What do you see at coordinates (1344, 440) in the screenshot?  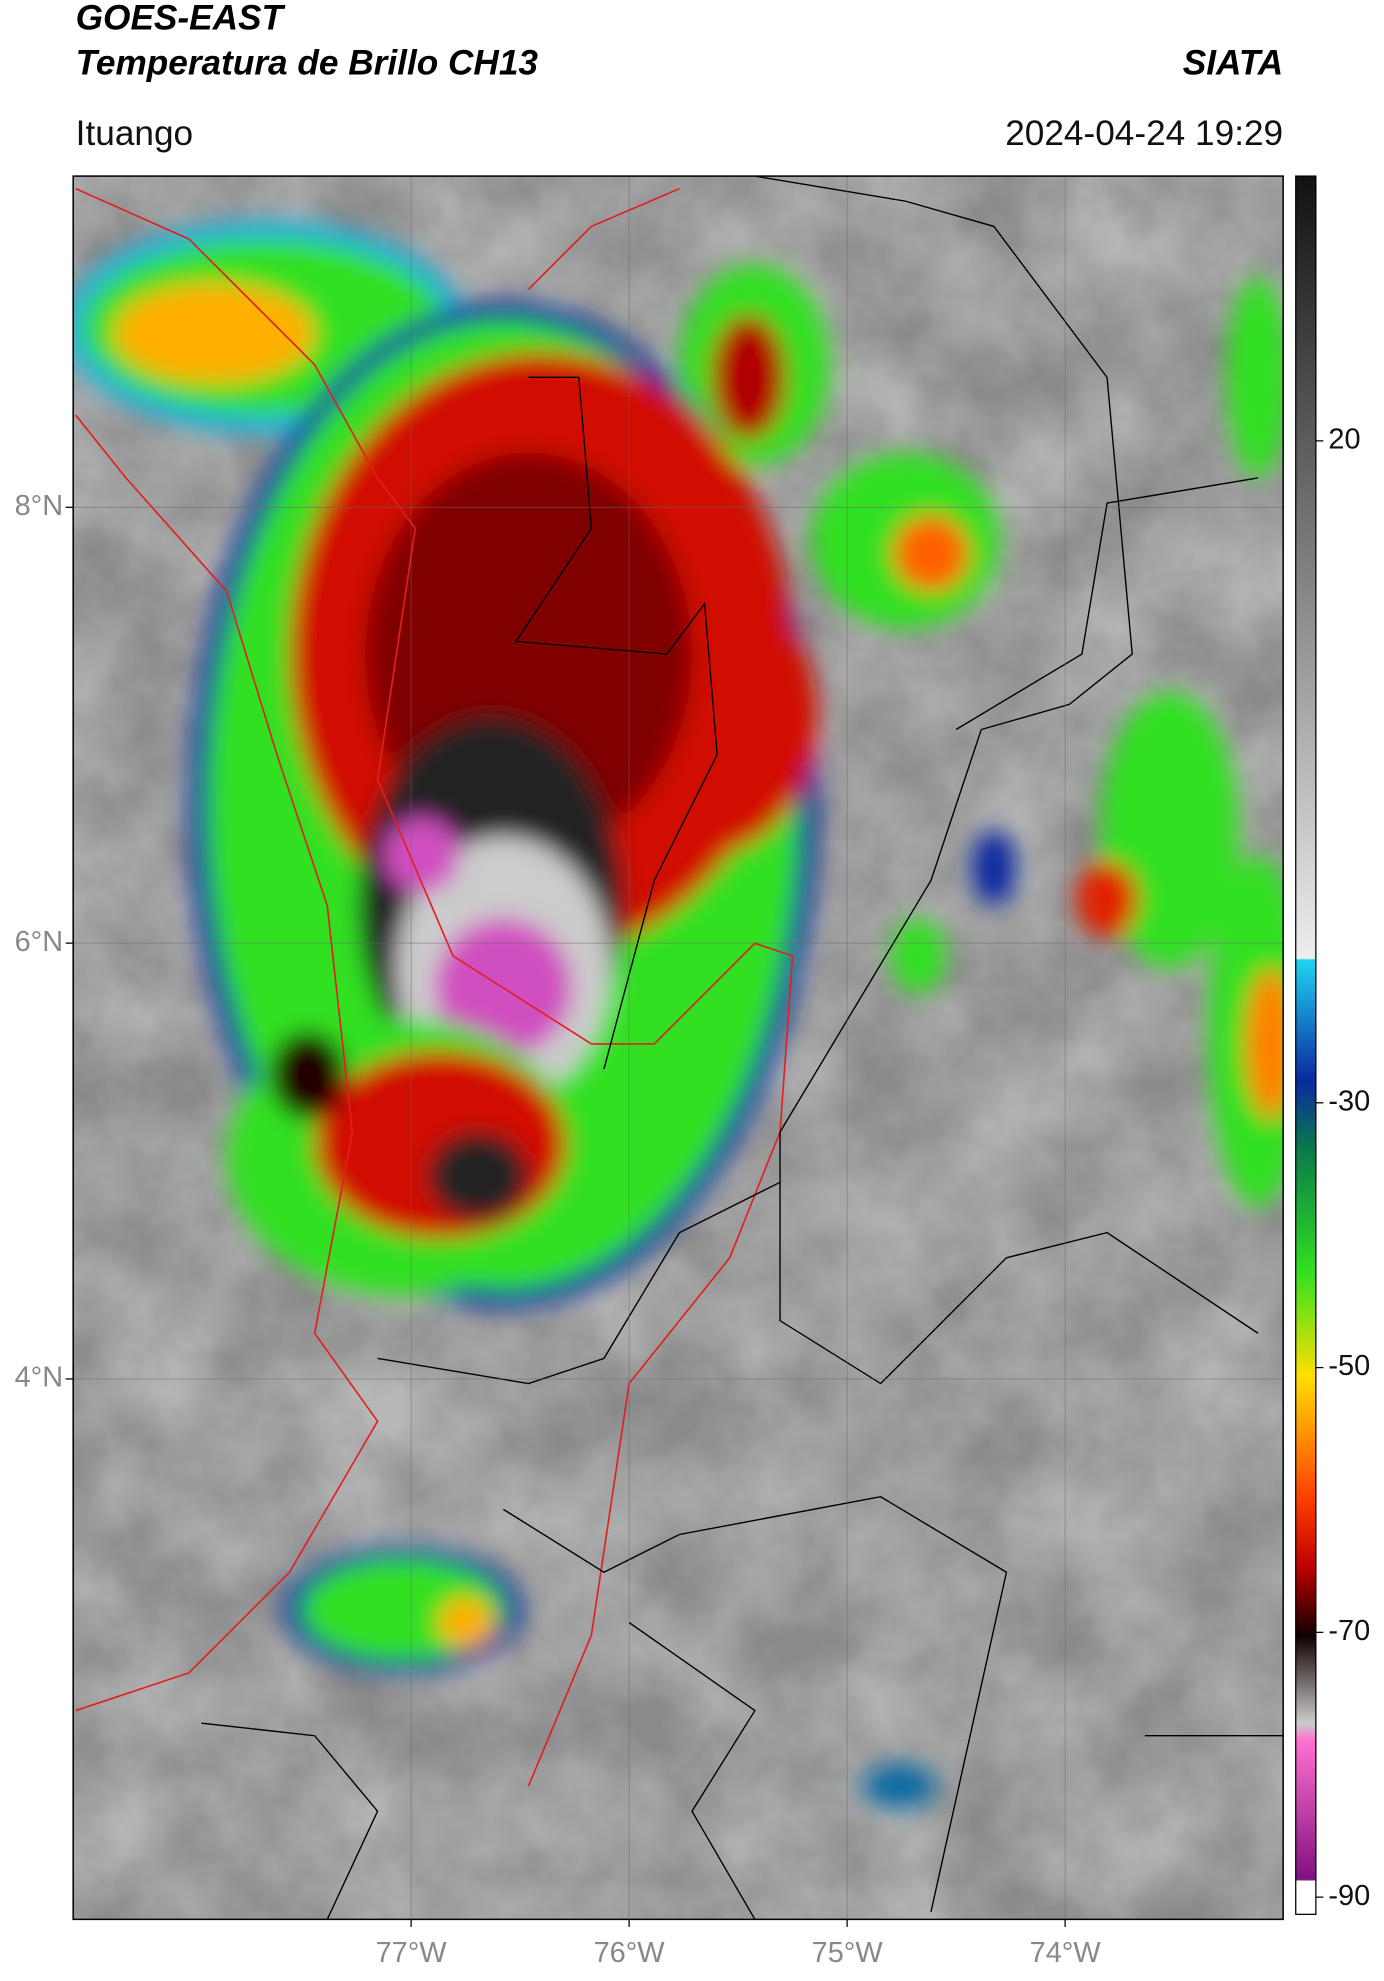 I see `colorbar-tick-label: 20` at bounding box center [1344, 440].